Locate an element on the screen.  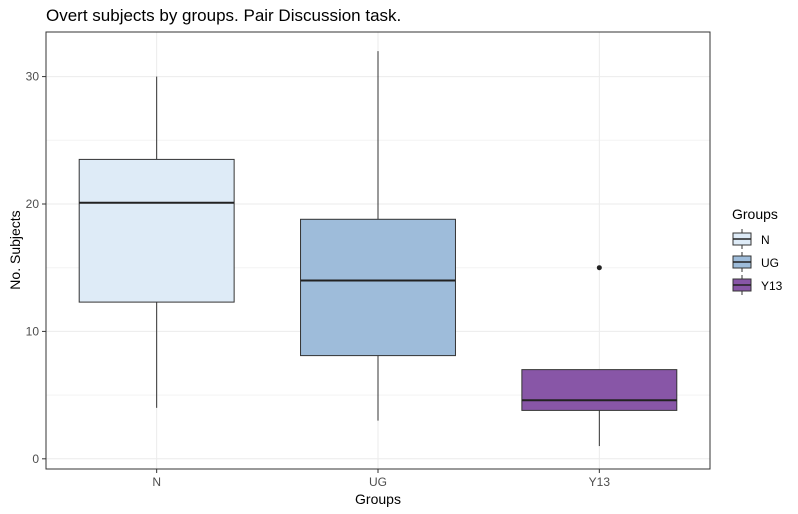
legend-label: N is located at coordinates (765, 240).